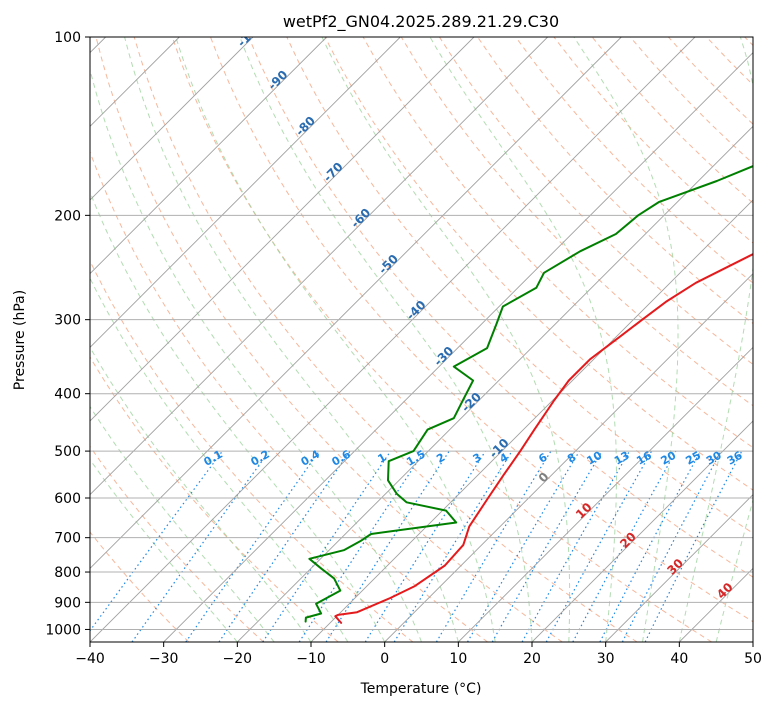  What do you see at coordinates (238, 659) in the screenshot?
I see `x-tick-label: −20` at bounding box center [238, 659].